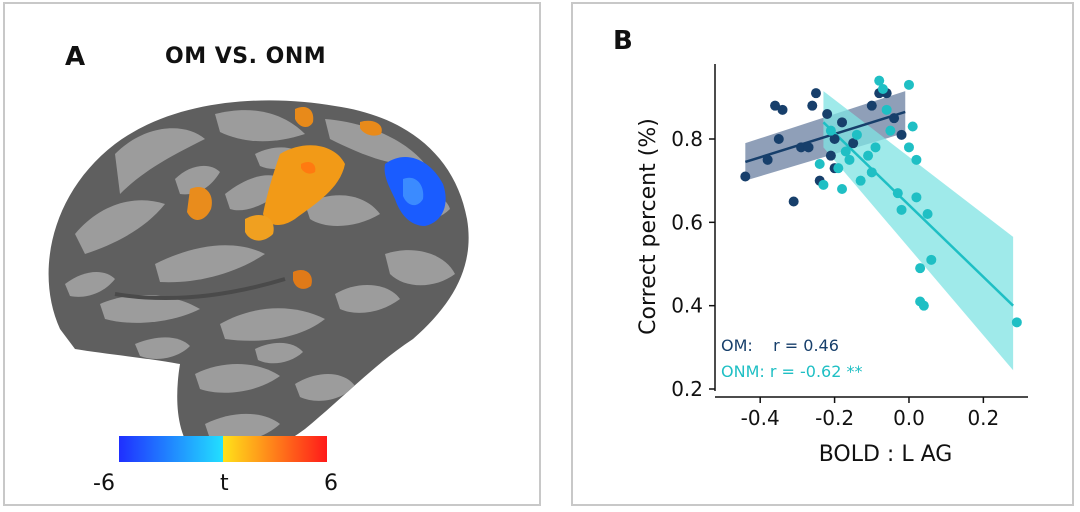  I want to click on x-tick-label: -0.4, so click(760, 418).